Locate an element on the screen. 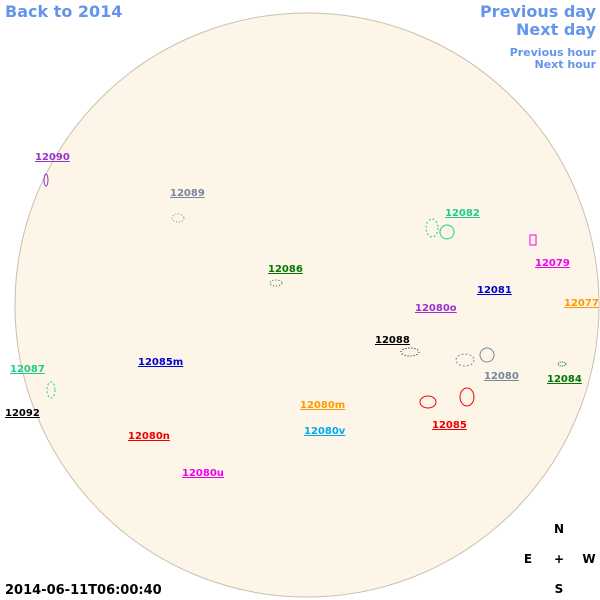  region-label: 12090 is located at coordinates (52, 157).